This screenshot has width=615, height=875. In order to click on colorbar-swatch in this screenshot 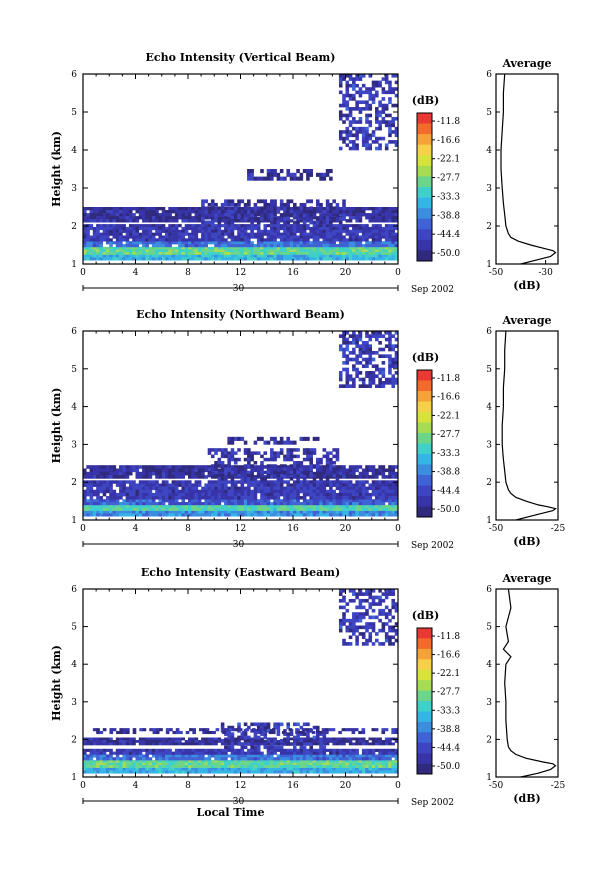, I will do `click(424, 118)`.